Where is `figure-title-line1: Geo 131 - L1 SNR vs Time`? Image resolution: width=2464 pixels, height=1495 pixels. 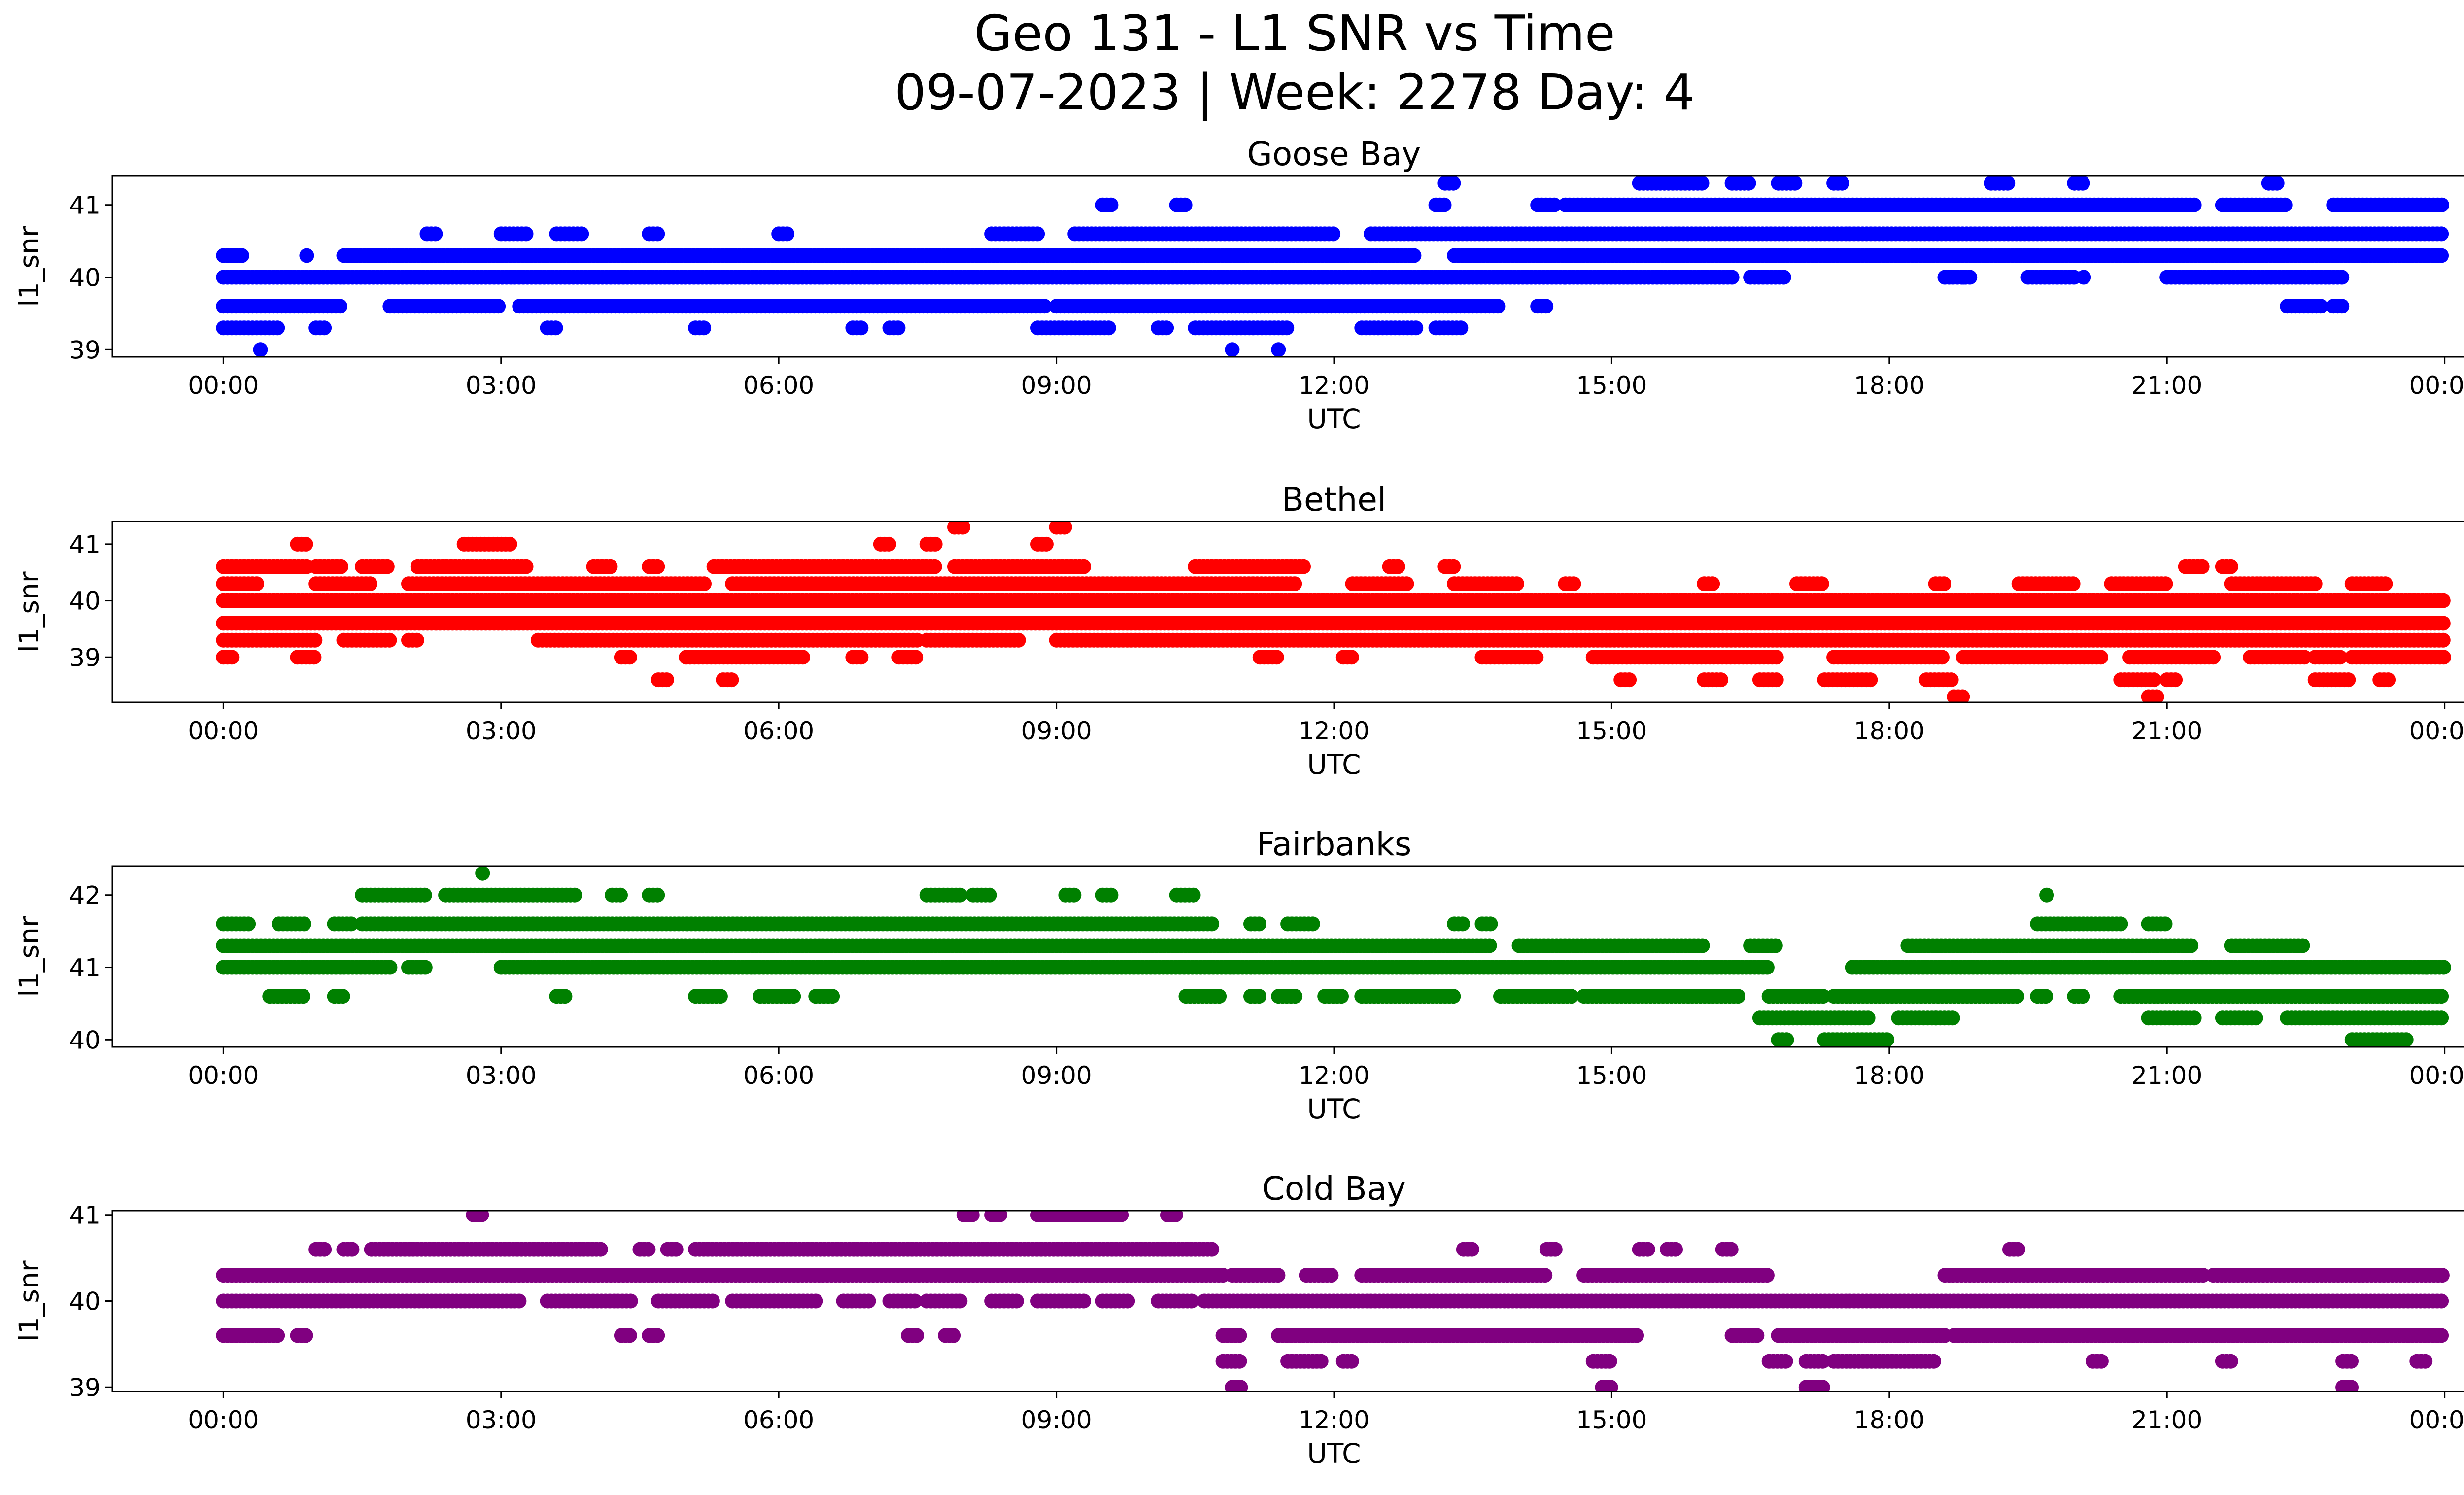
figure-title-line1: Geo 131 - L1 SNR vs Time is located at coordinates (1294, 33).